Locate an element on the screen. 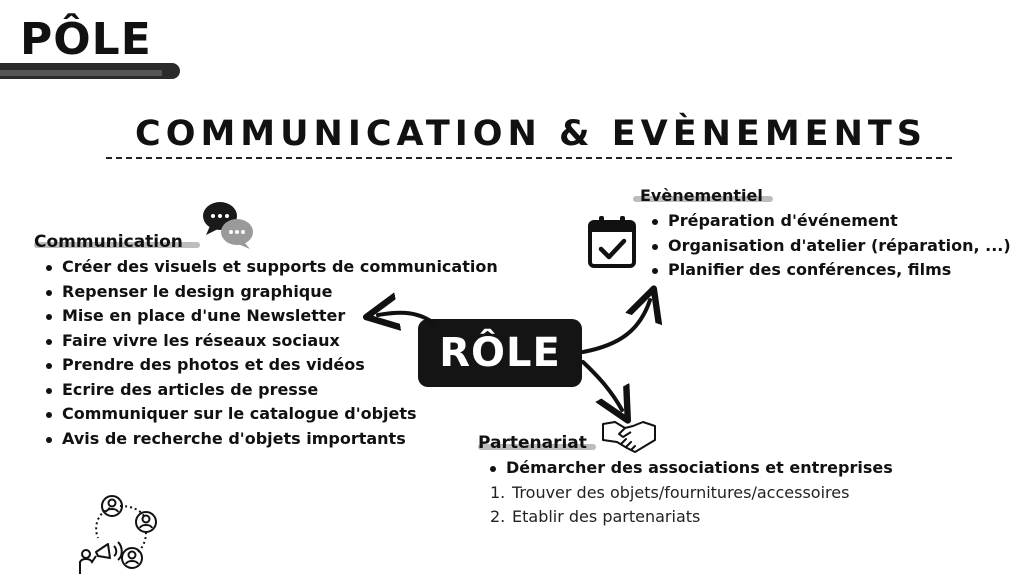 This screenshot has width=1024, height=576. network-megaphone-icon is located at coordinates (118, 534).